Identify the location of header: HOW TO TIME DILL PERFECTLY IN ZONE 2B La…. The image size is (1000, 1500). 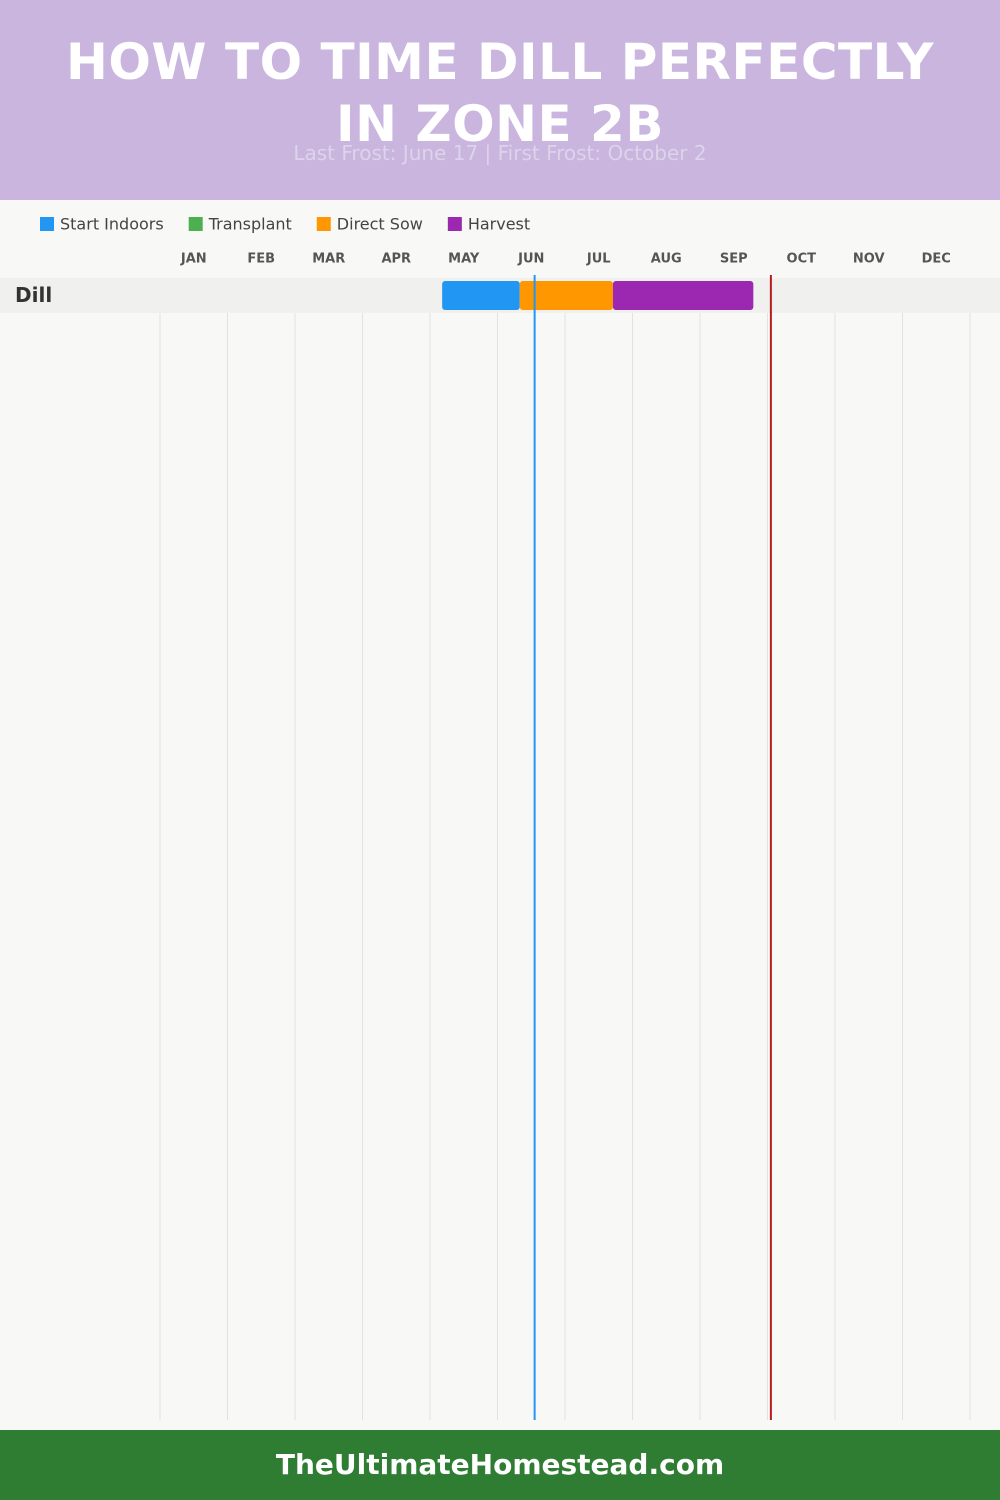
(500, 100).